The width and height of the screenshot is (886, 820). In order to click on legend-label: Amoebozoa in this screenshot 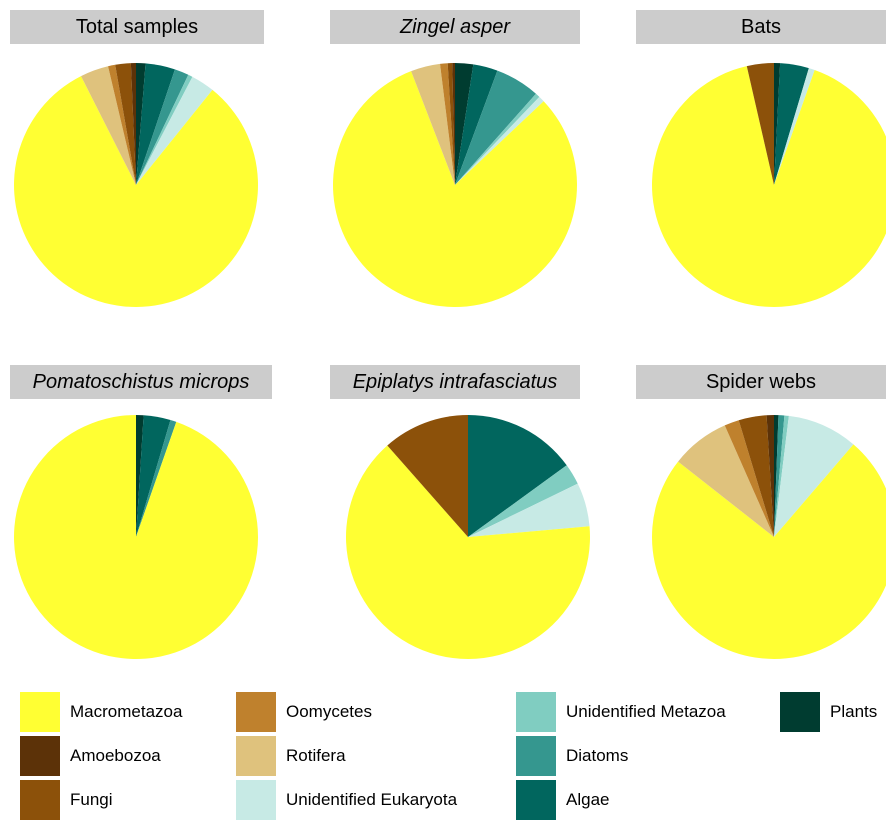, I will do `click(115, 755)`.